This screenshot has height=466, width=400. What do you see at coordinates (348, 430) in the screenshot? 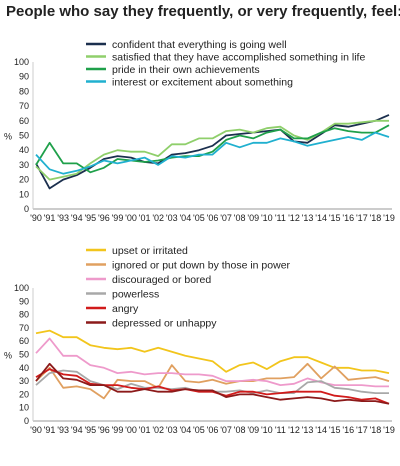
I see `bottom-x-tick-label: '16` at bounding box center [348, 430].